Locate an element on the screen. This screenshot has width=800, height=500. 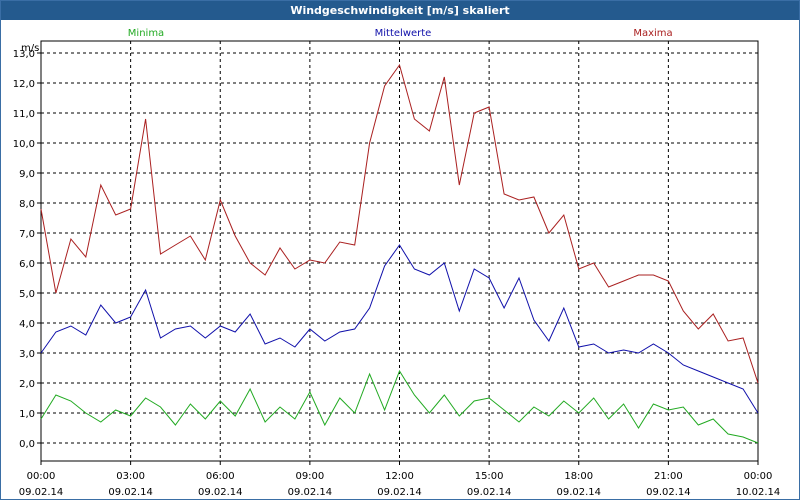
x-tick-time-label: 21:00 is located at coordinates (668, 476).